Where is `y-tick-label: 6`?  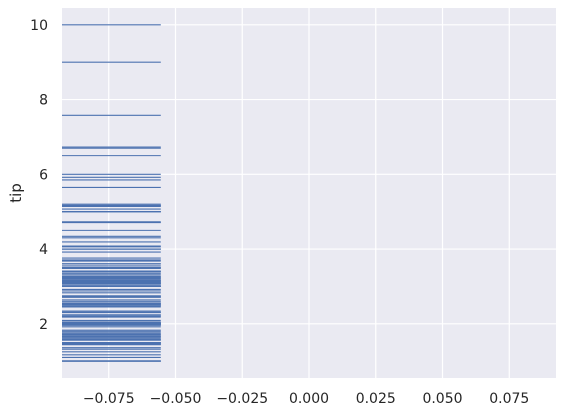
y-tick-label: 6 is located at coordinates (43, 175).